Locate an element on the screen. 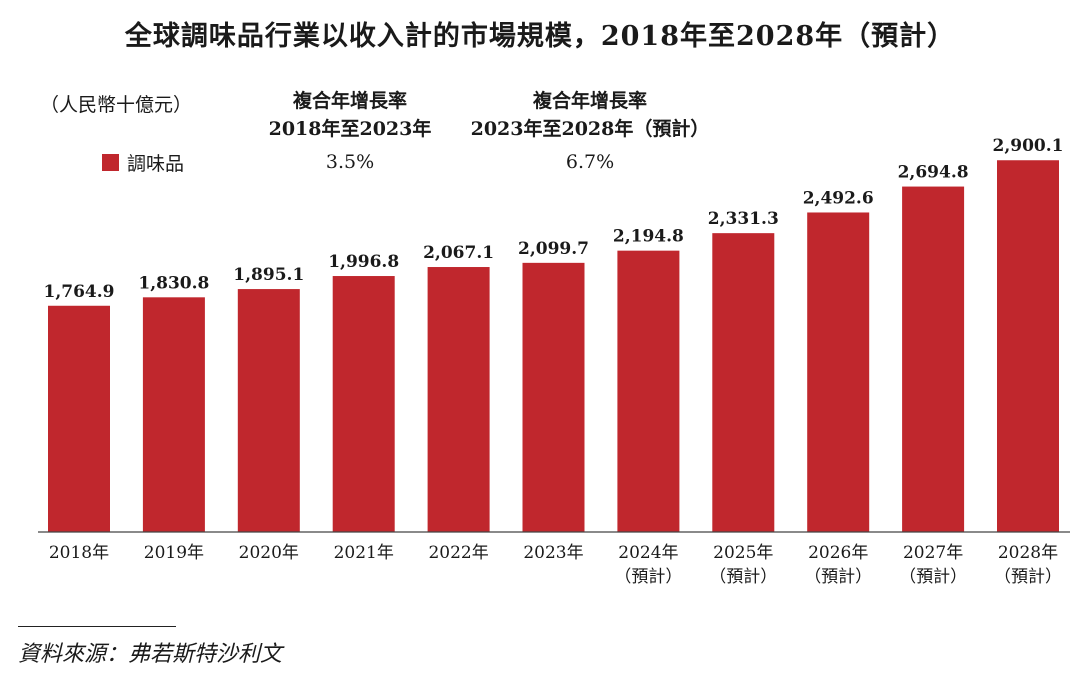 The height and width of the screenshot is (681, 1080). bar-value-label: 2,331.3 is located at coordinates (743, 219).